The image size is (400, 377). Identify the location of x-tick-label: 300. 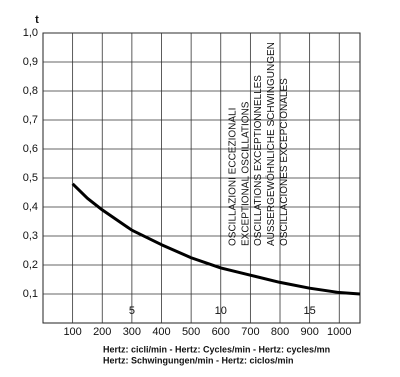
(132, 332).